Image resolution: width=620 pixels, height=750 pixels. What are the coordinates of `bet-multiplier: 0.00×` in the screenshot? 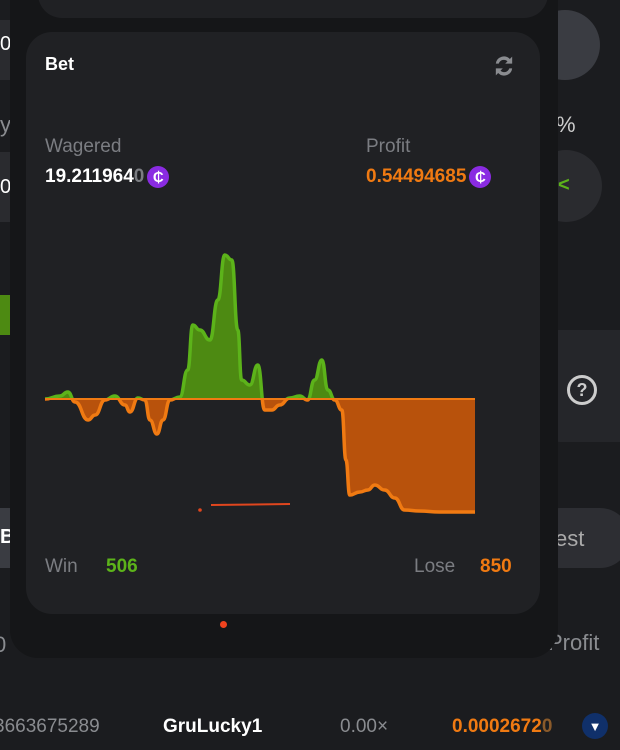 It's located at (364, 726).